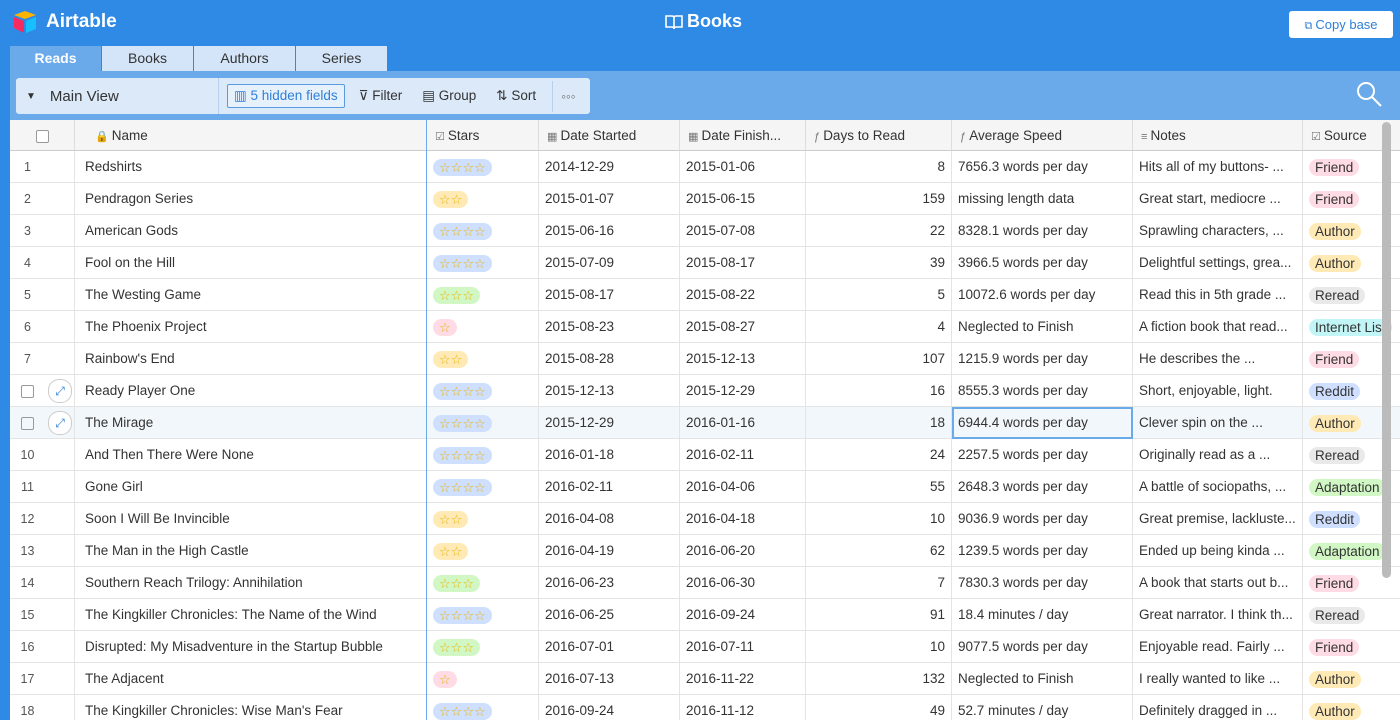 The height and width of the screenshot is (720, 1400). What do you see at coordinates (609, 455) in the screenshot?
I see `date_started-cell: 2016-01-18` at bounding box center [609, 455].